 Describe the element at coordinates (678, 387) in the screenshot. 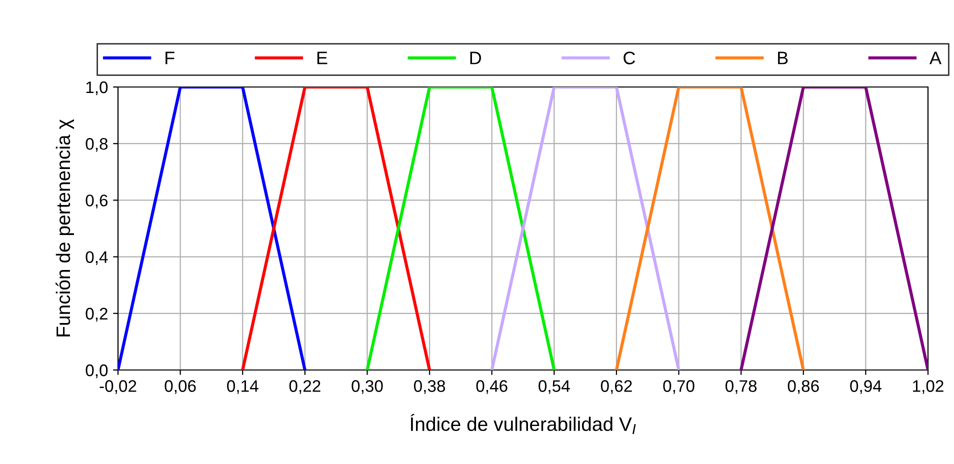

I see `x-tick-label: 0,70` at that location.